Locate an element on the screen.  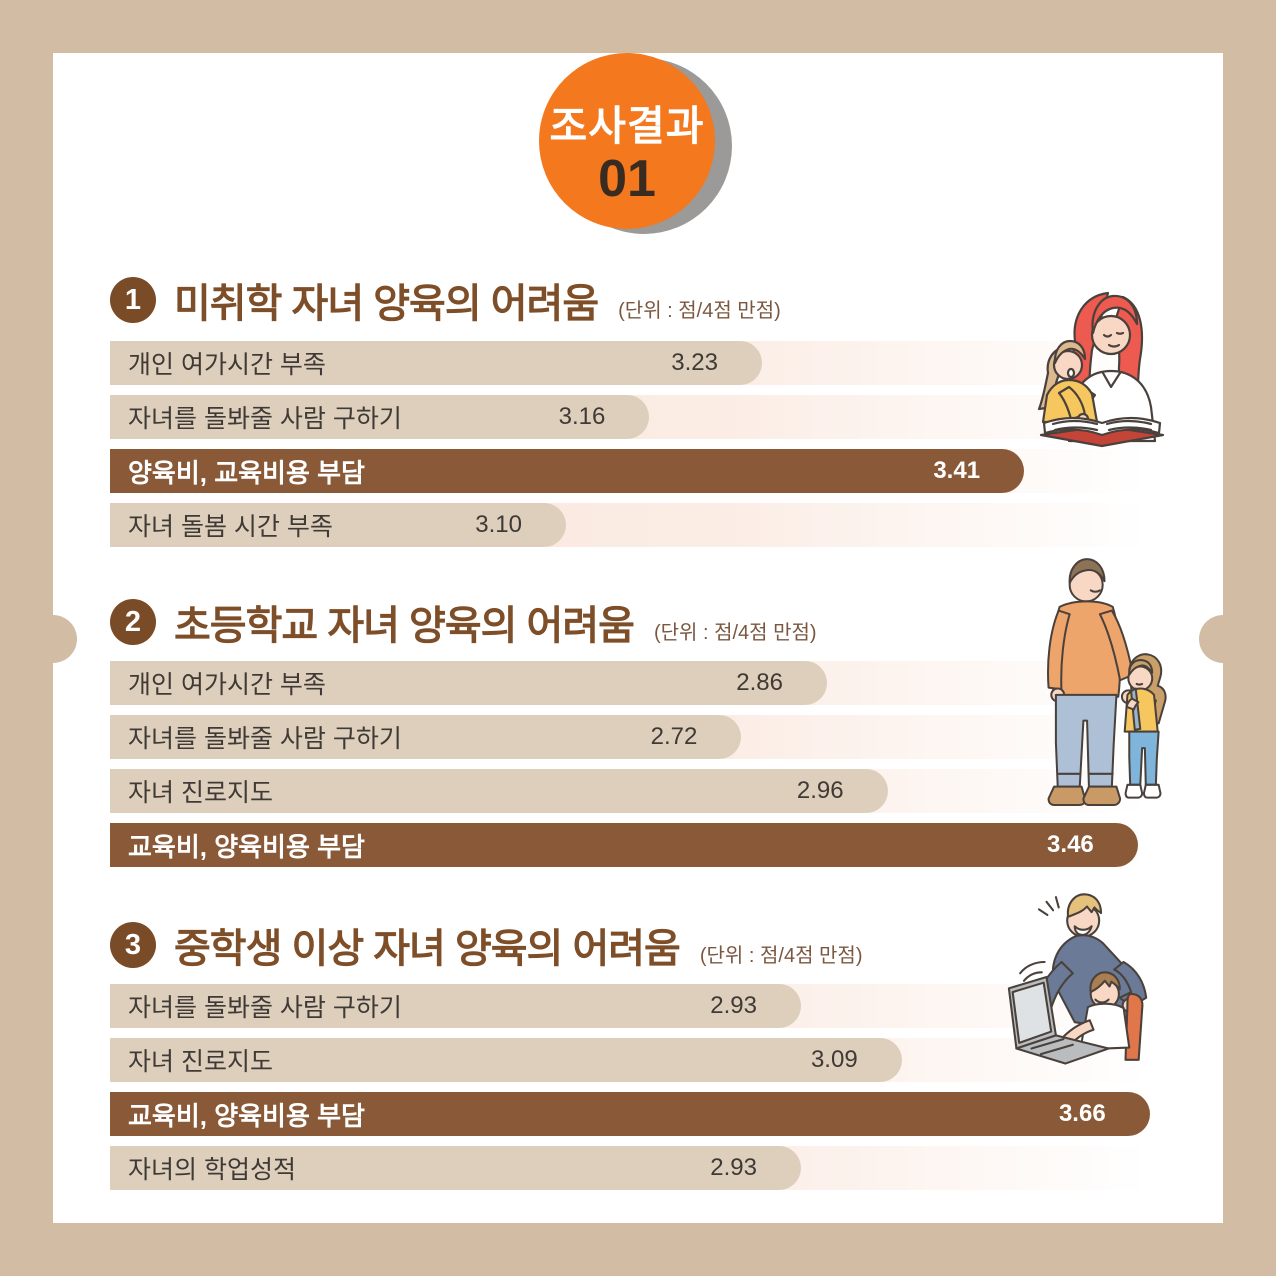
badge-title: 조사결과 is located at coordinates (627, 125).